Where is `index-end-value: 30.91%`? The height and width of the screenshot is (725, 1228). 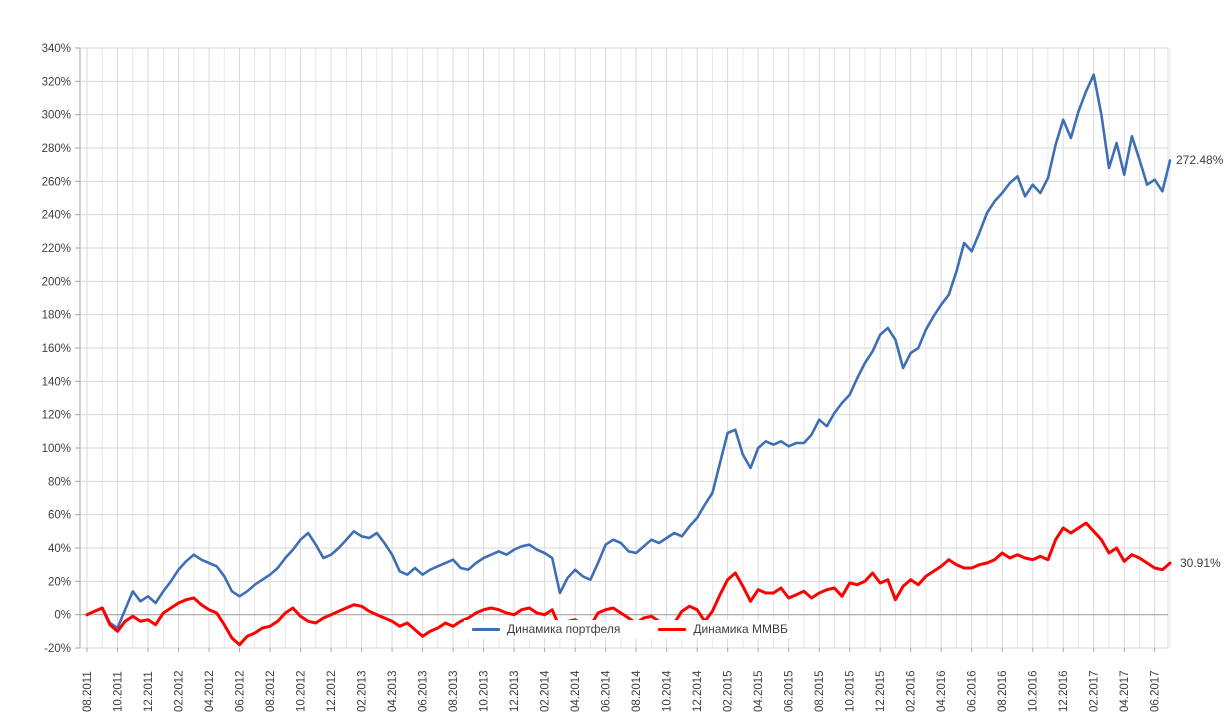 index-end-value: 30.91% is located at coordinates (1200, 563).